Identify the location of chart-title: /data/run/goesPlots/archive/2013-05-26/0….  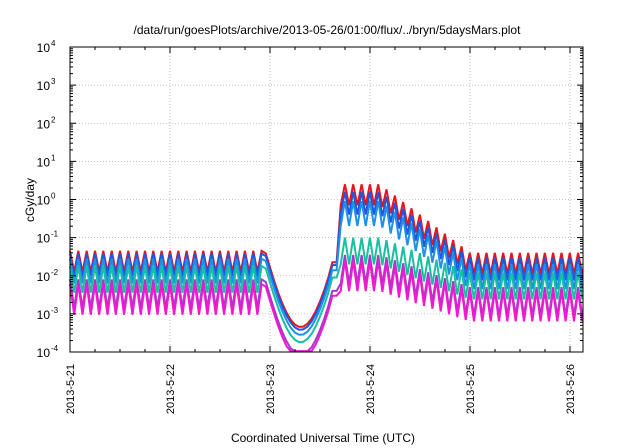
(328, 30).